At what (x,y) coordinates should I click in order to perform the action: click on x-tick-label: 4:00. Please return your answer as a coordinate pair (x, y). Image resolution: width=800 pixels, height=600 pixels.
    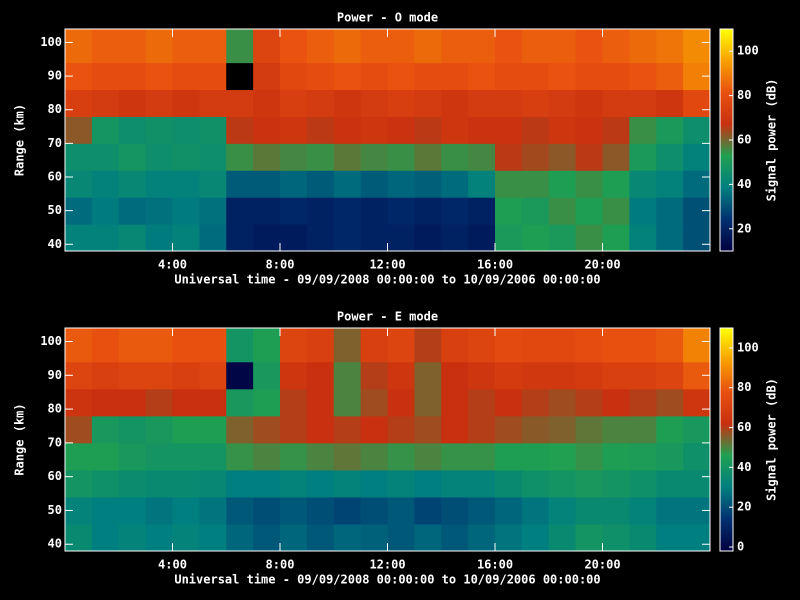
    Looking at the image, I should click on (172, 565).